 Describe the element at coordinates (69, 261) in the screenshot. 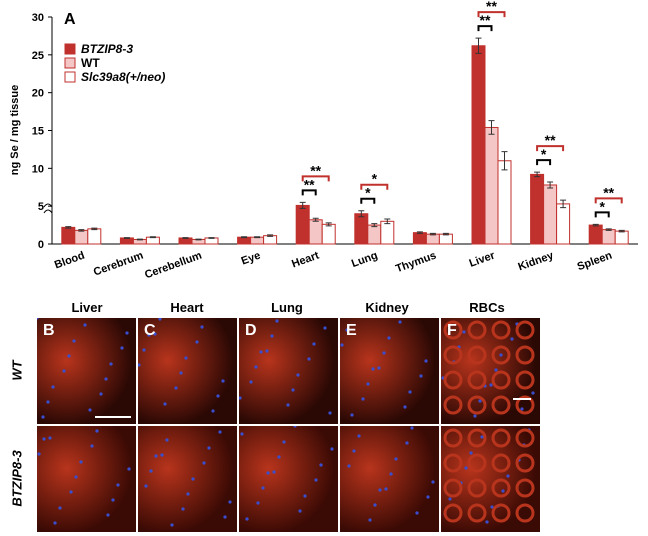

I see `x-tick-label-blood: Blood` at that location.